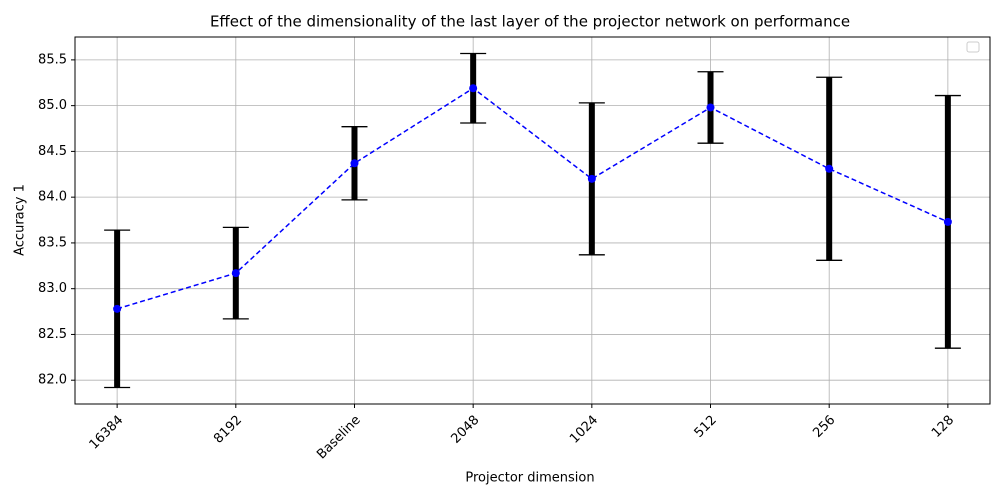 The width and height of the screenshot is (1000, 500). What do you see at coordinates (824, 427) in the screenshot?
I see `x-tick-label: 256` at bounding box center [824, 427].